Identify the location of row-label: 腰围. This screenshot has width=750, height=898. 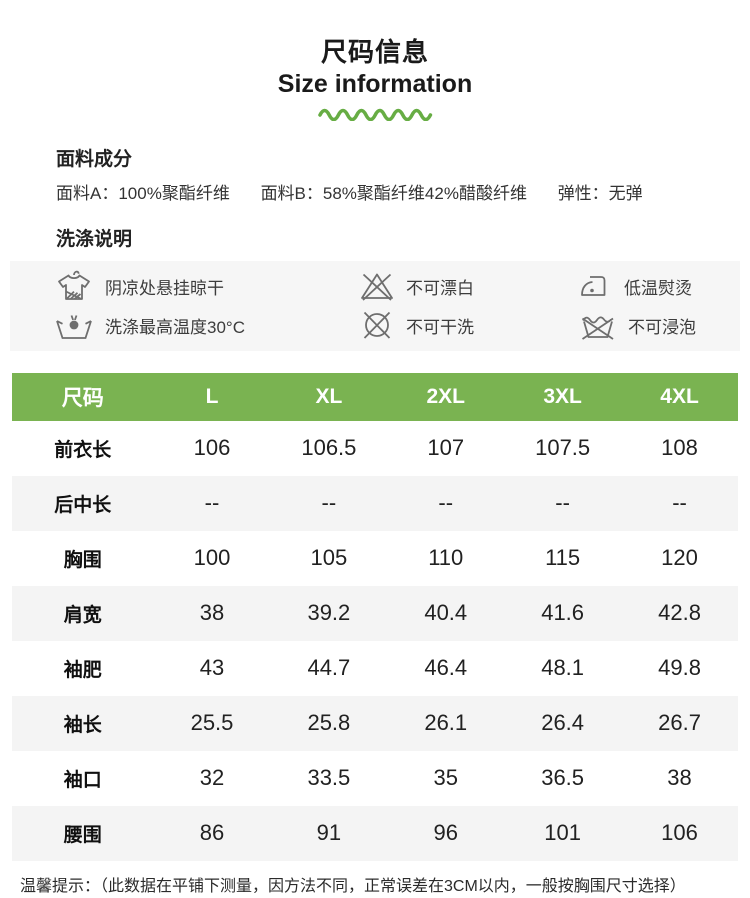
(82, 835).